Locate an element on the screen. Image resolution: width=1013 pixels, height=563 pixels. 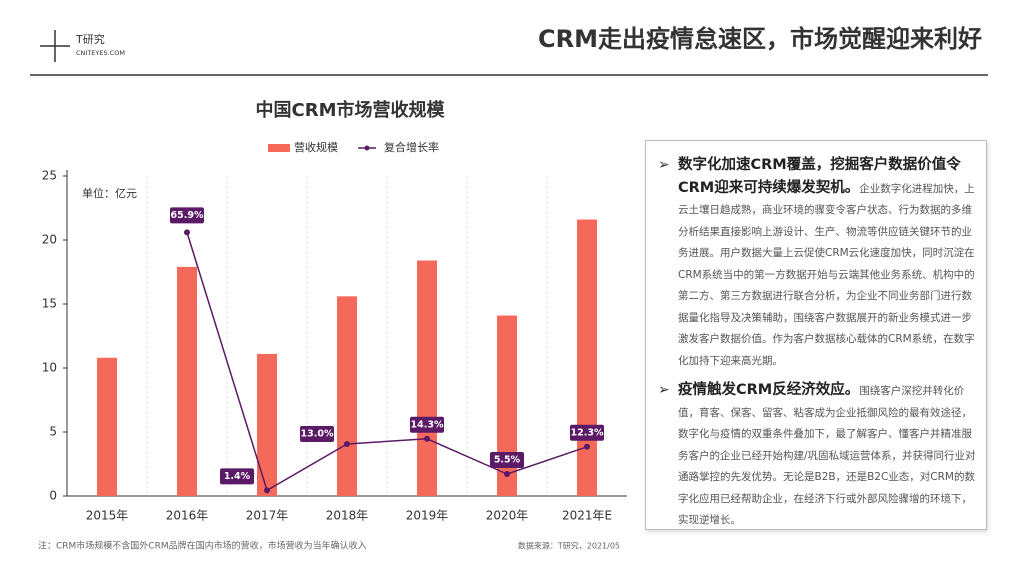
unit-label: 单位：亿元 is located at coordinates (109, 193).